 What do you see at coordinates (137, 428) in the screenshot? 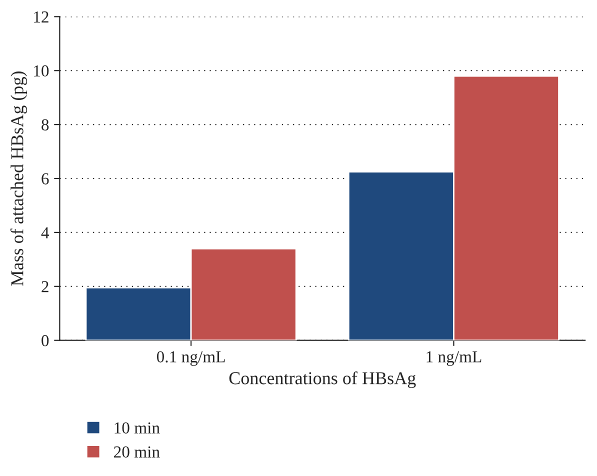
I see `legend-label: 10 min` at bounding box center [137, 428].